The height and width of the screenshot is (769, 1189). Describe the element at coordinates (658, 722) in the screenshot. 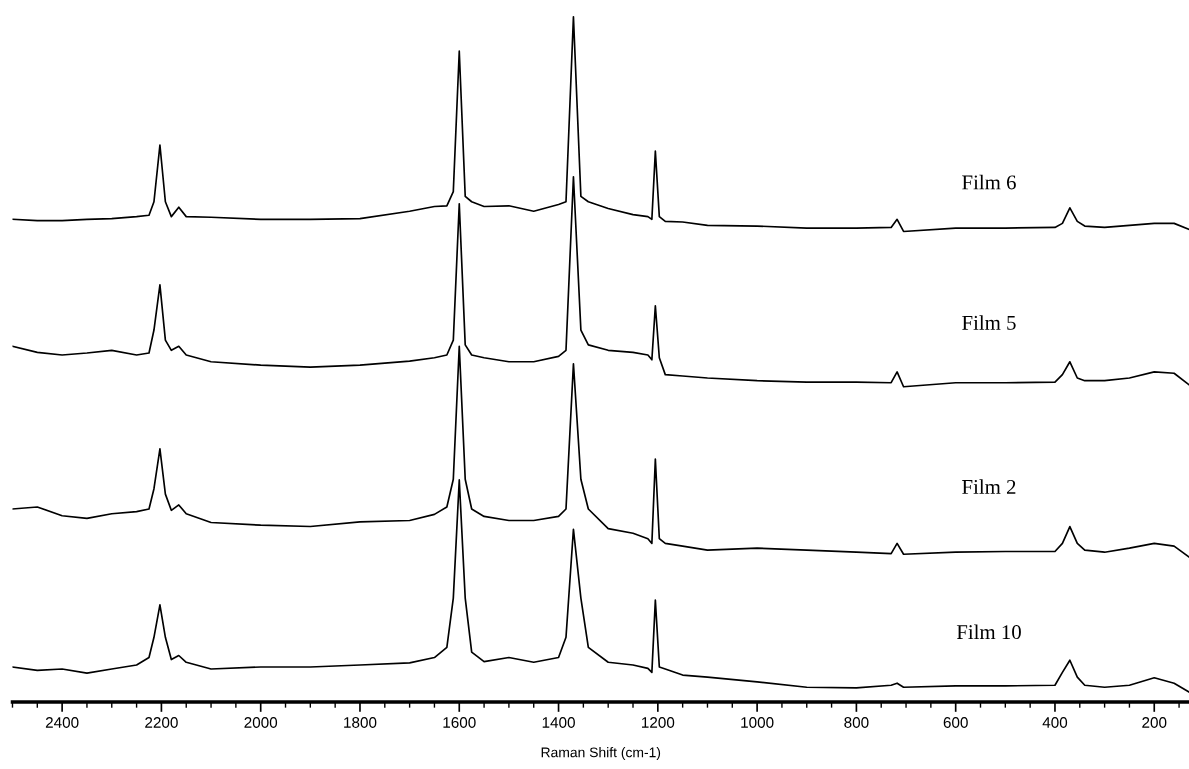

I see `x-tick-label: 1200` at that location.